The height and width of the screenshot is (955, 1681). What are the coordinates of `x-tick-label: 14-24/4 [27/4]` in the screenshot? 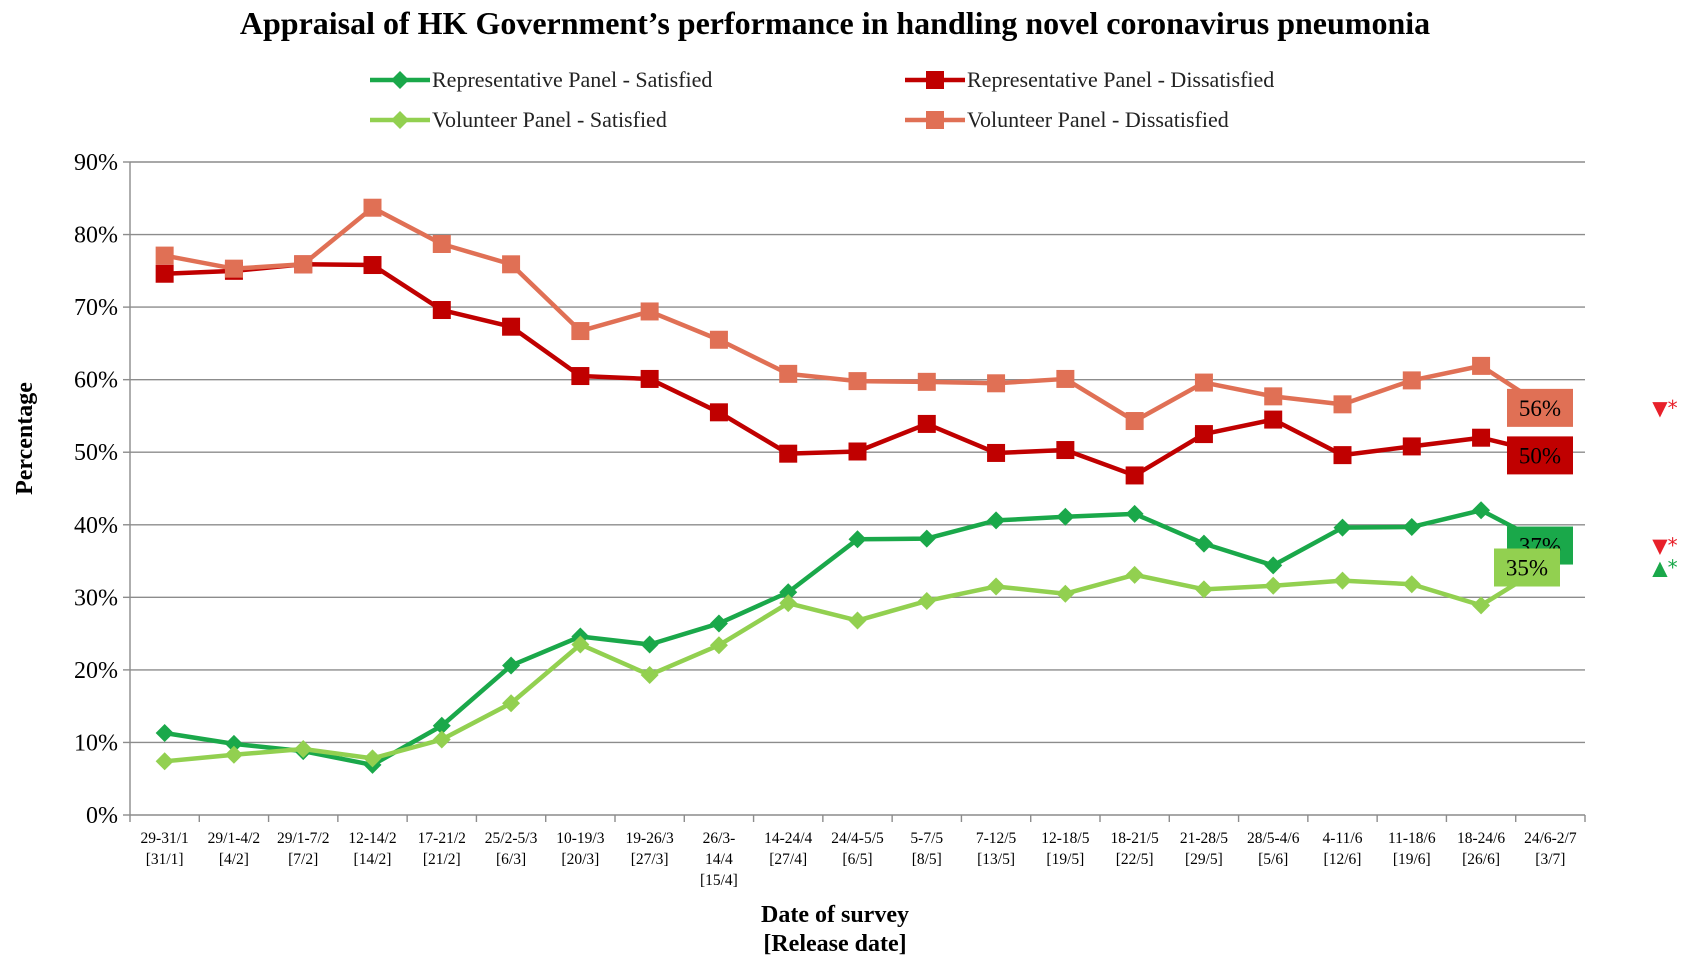 It's located at (788, 849).